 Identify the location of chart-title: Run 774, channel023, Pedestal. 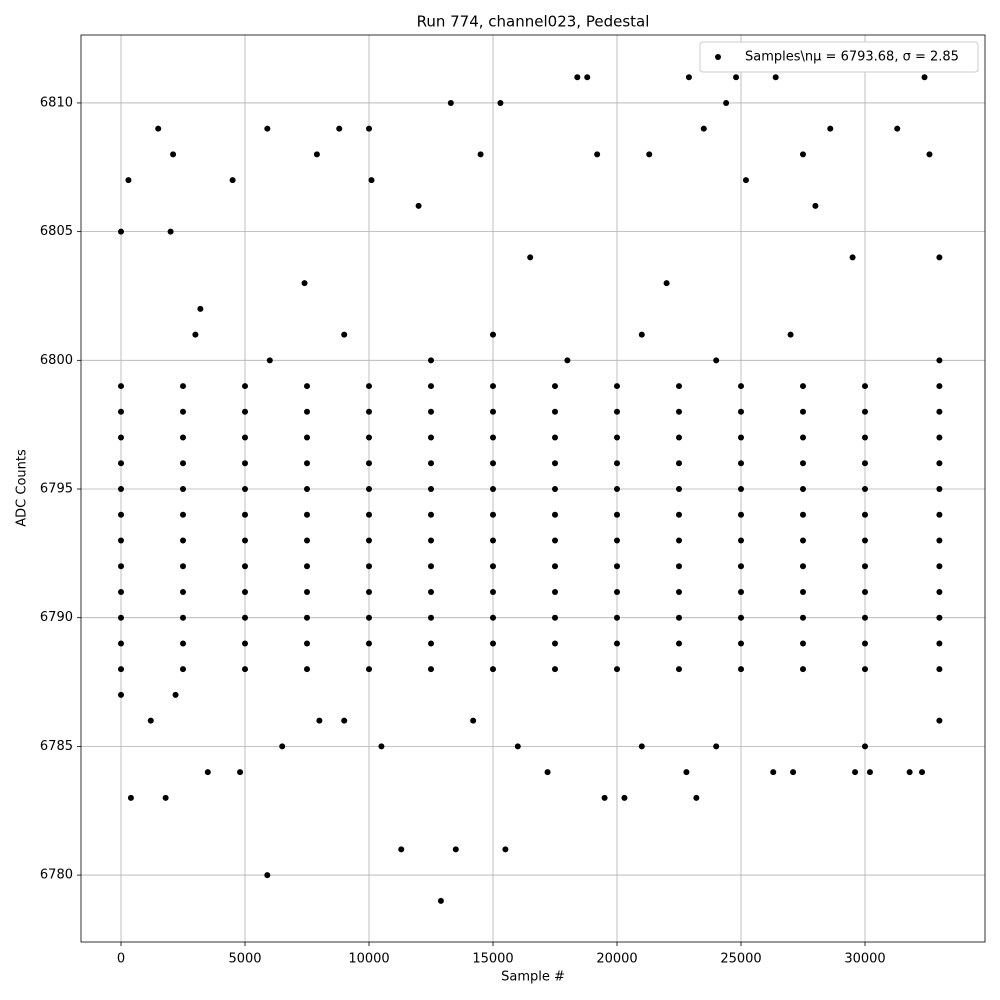
(533, 22).